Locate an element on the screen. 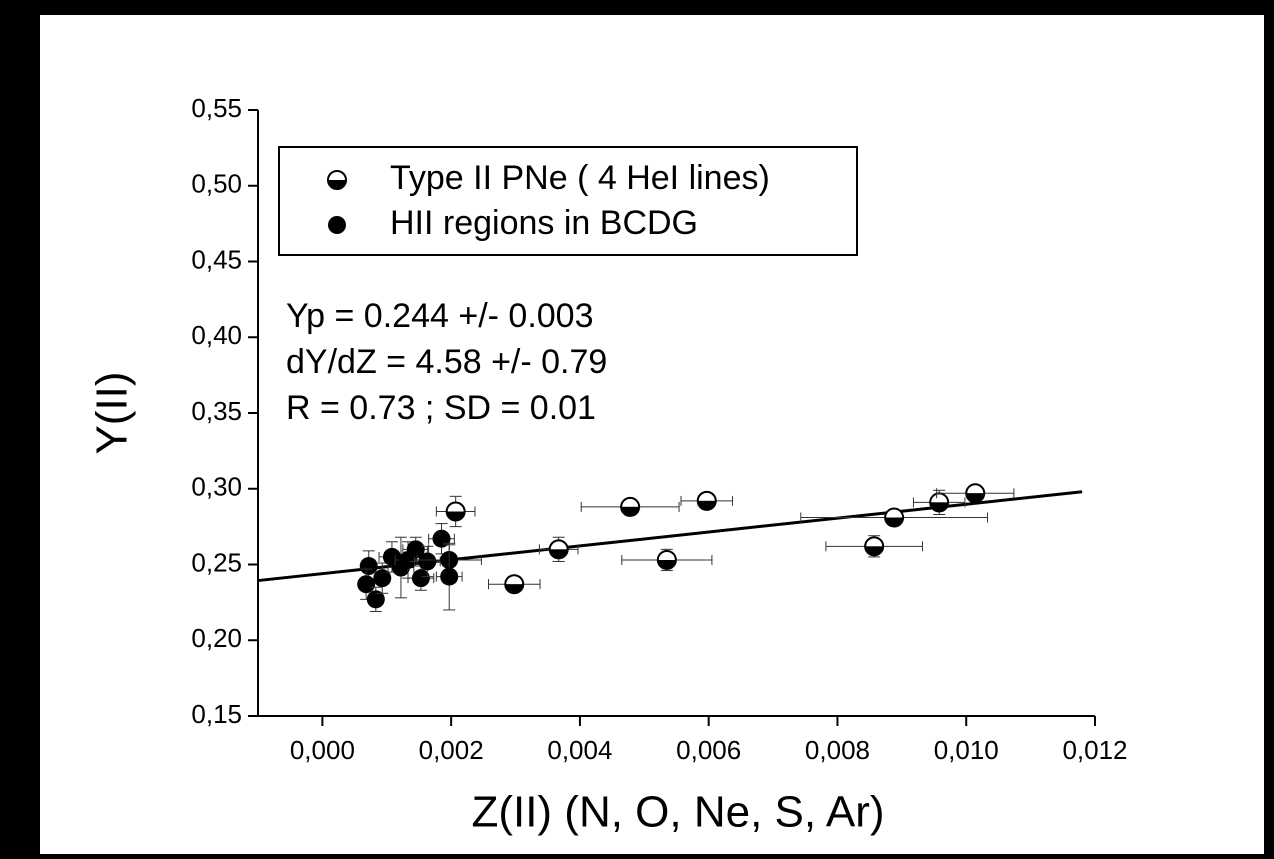 Image resolution: width=1274 pixels, height=859 pixels. y-tick-label: 0,55 is located at coordinates (216, 108).